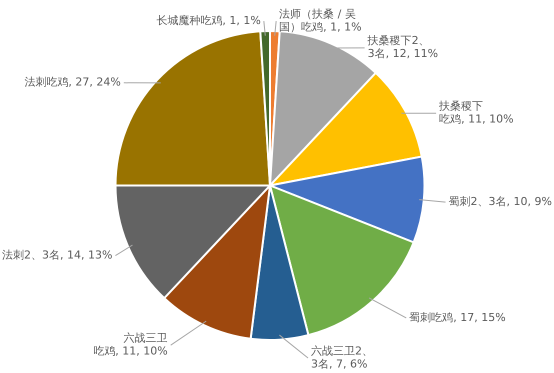 The height and width of the screenshot is (373, 554). I want to click on slice-label: 法刺2、3名, 14, 13%, so click(57, 255).